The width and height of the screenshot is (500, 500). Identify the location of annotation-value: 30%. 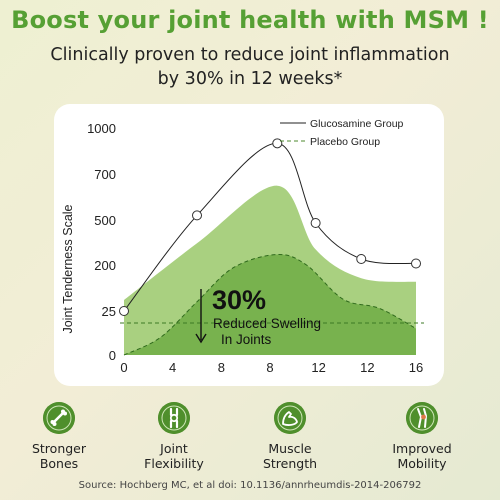
(239, 300).